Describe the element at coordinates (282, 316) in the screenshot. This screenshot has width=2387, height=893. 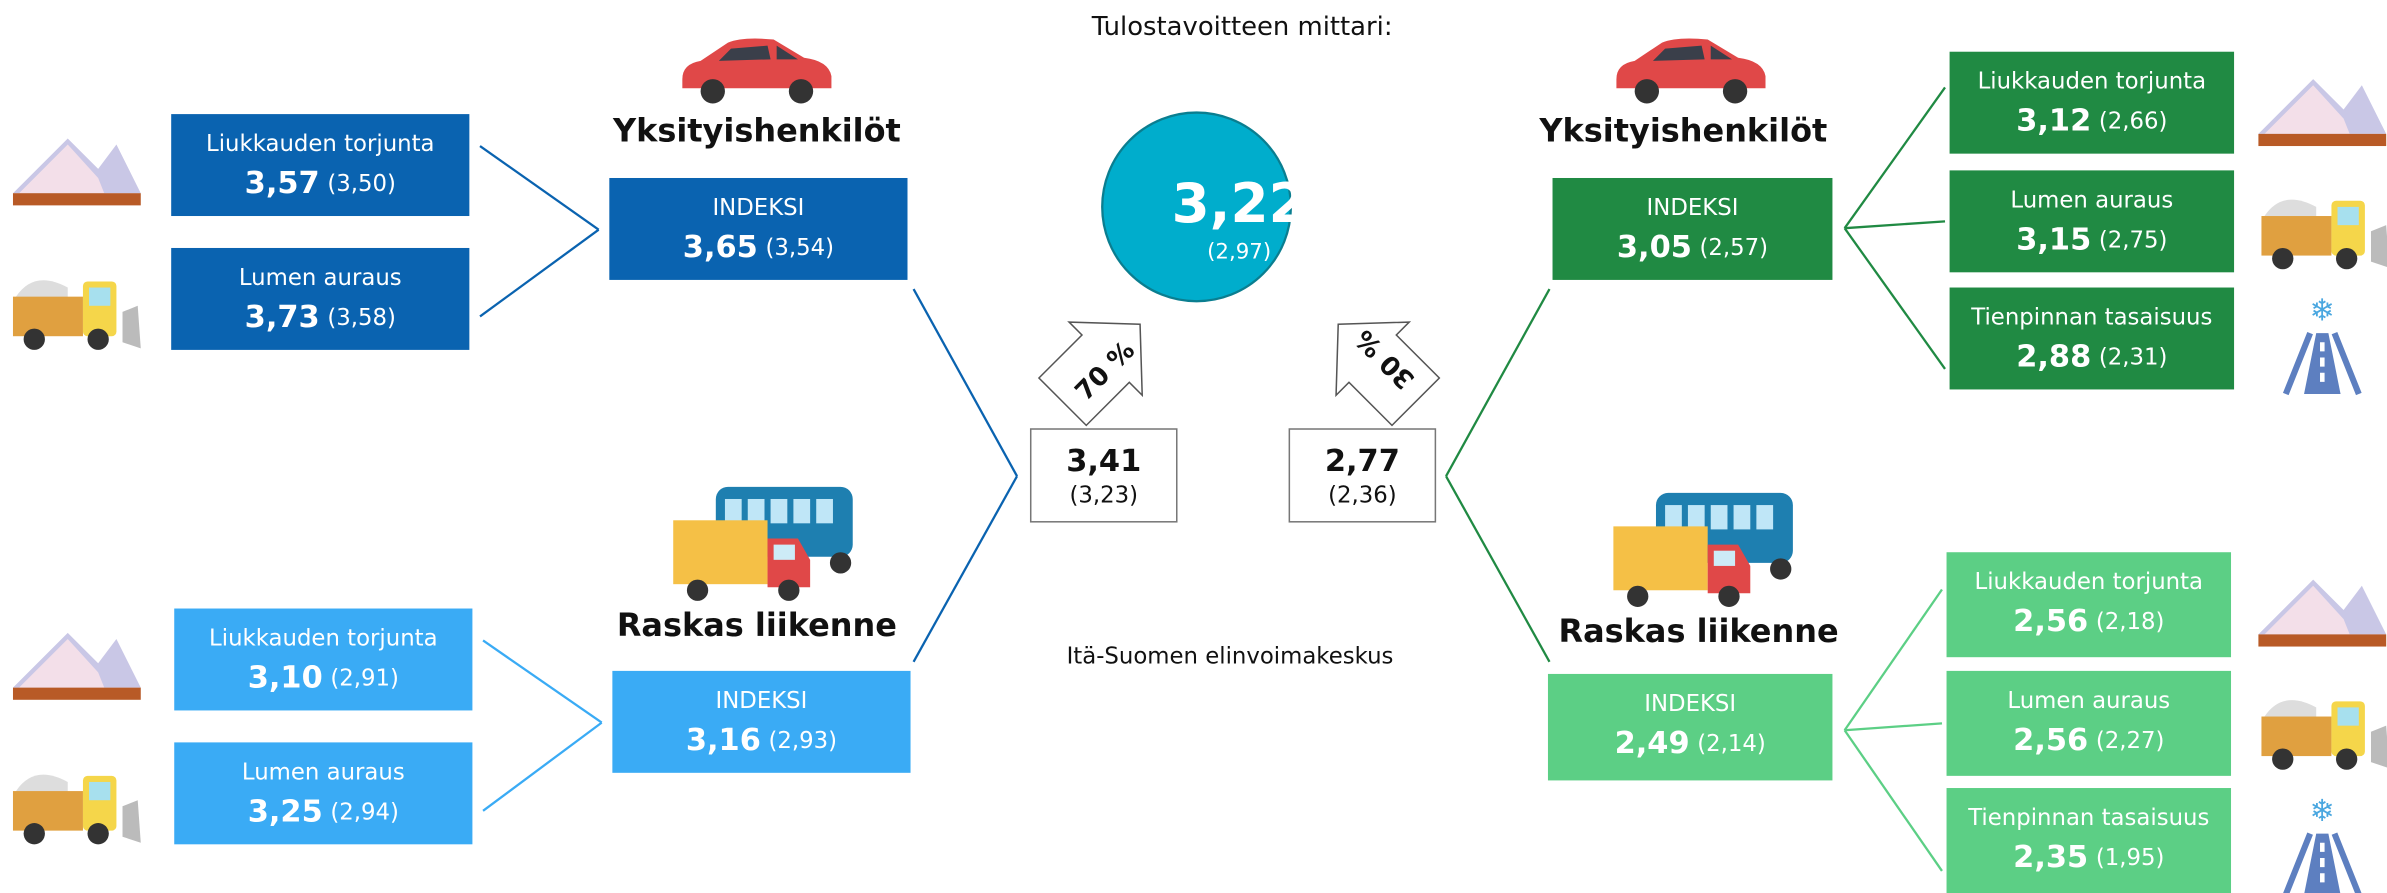
I see `value: 3,73` at that location.